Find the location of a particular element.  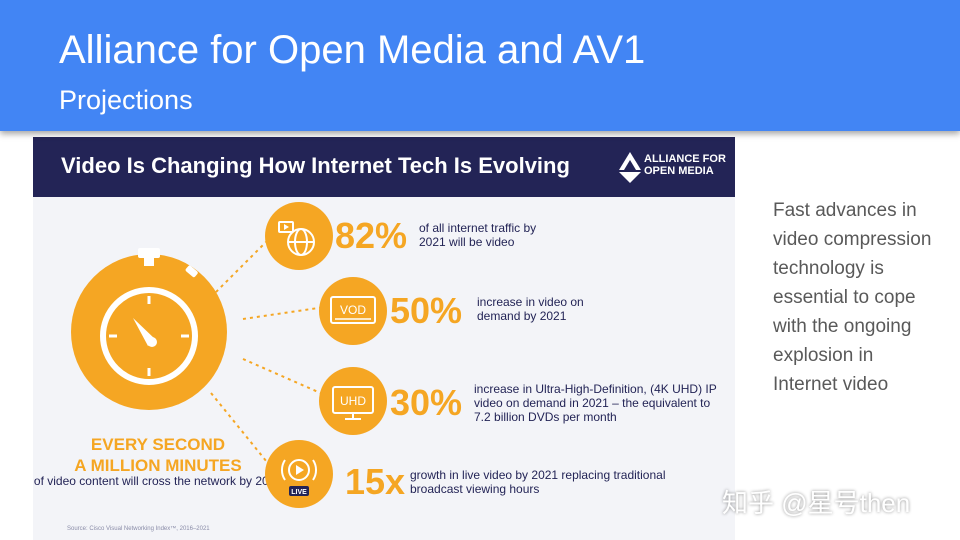

stat-15x-value: 15x is located at coordinates (375, 481).